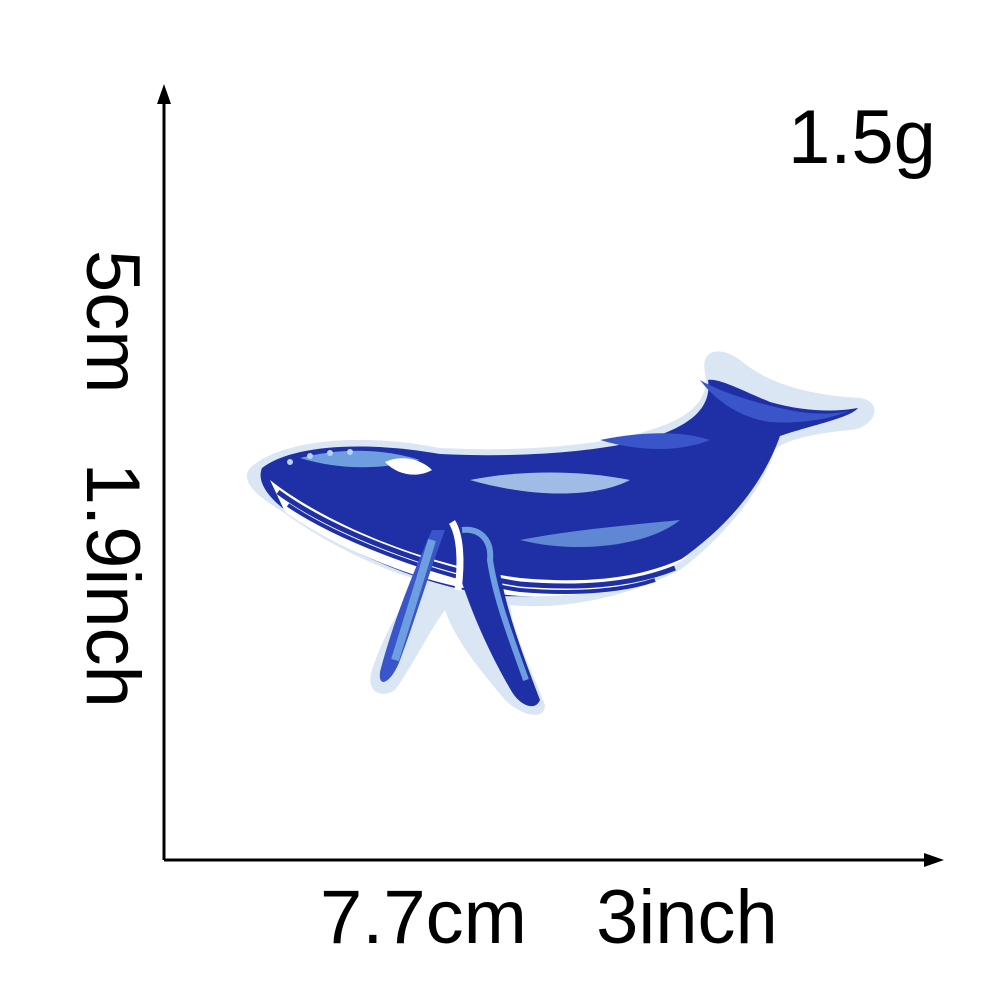  Describe the element at coordinates (164, 472) in the screenshot. I see `vertical-axis` at that location.